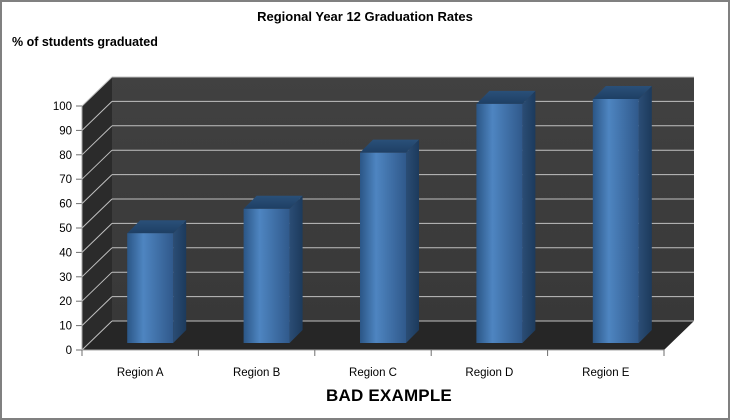 This screenshot has height=420, width=730. I want to click on bar-region-a, so click(157, 281).